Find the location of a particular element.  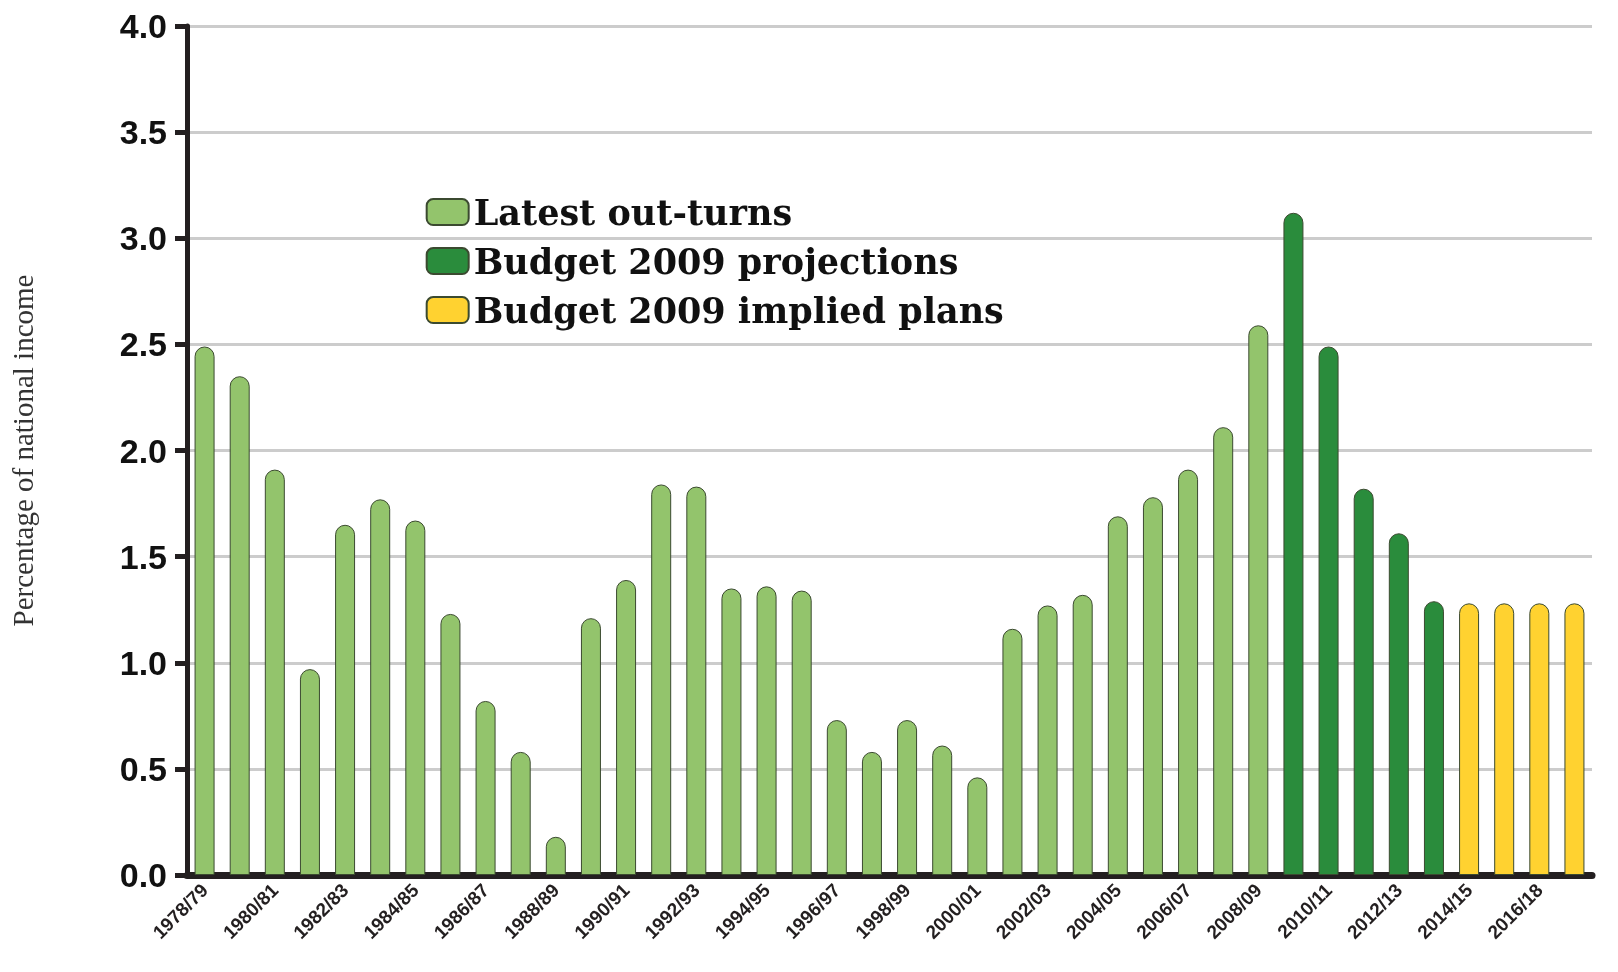

y-tick-label: 4.0 is located at coordinates (143, 26).